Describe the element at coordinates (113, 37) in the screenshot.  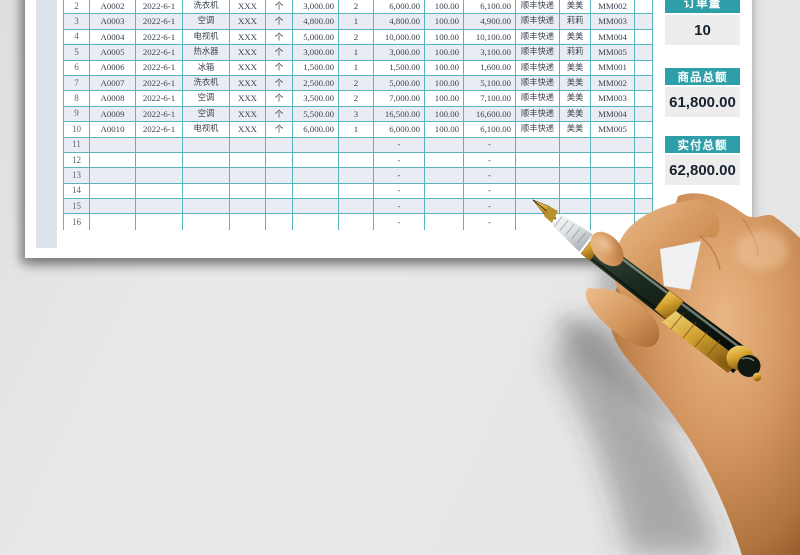
I see `table-cell: A0004` at that location.